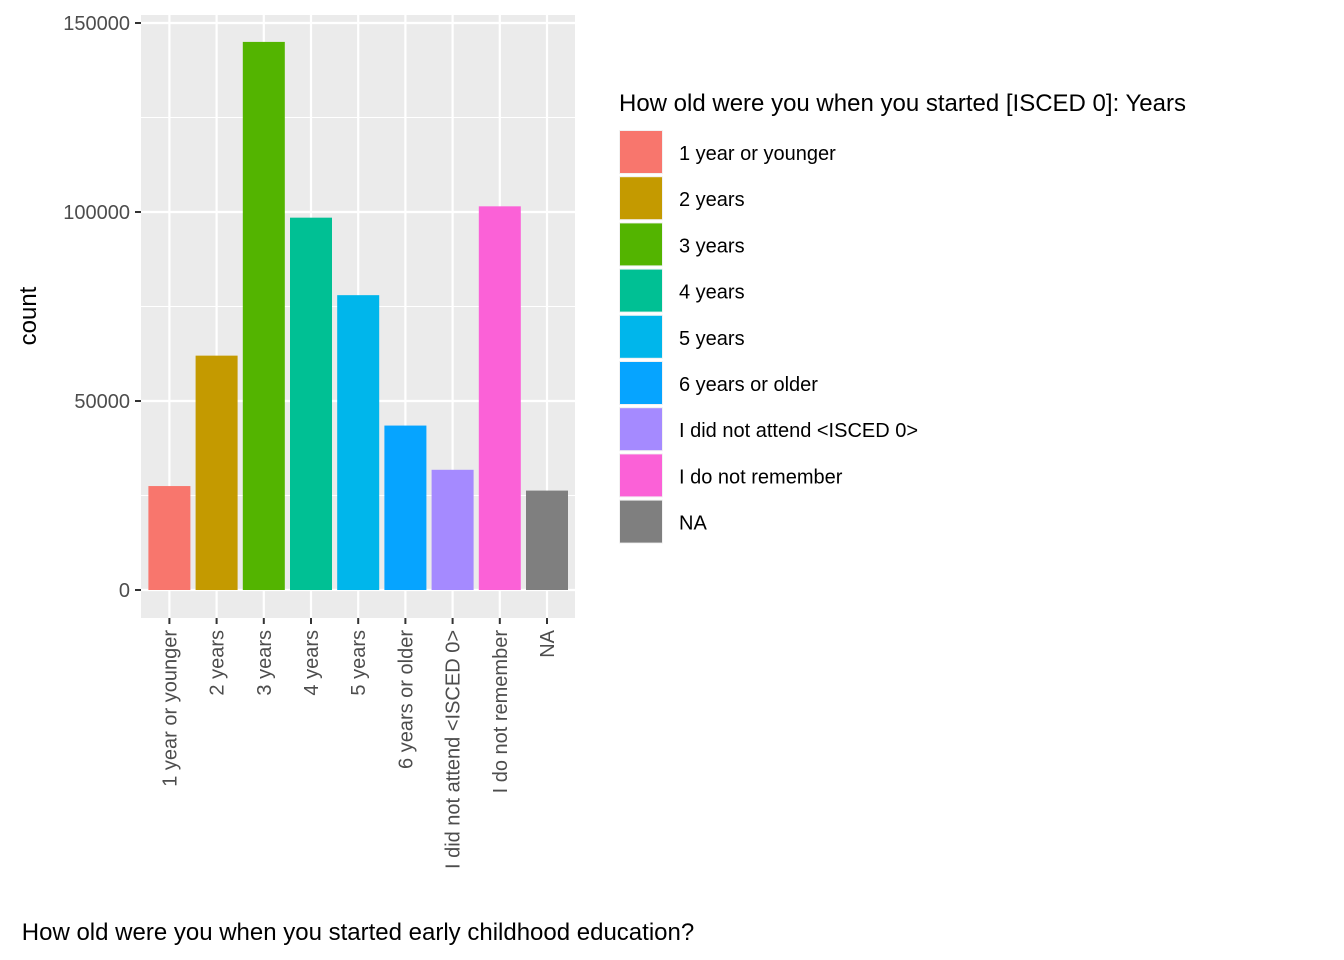  What do you see at coordinates (748, 385) in the screenshot?
I see `legend-label: 6 years or older` at bounding box center [748, 385].